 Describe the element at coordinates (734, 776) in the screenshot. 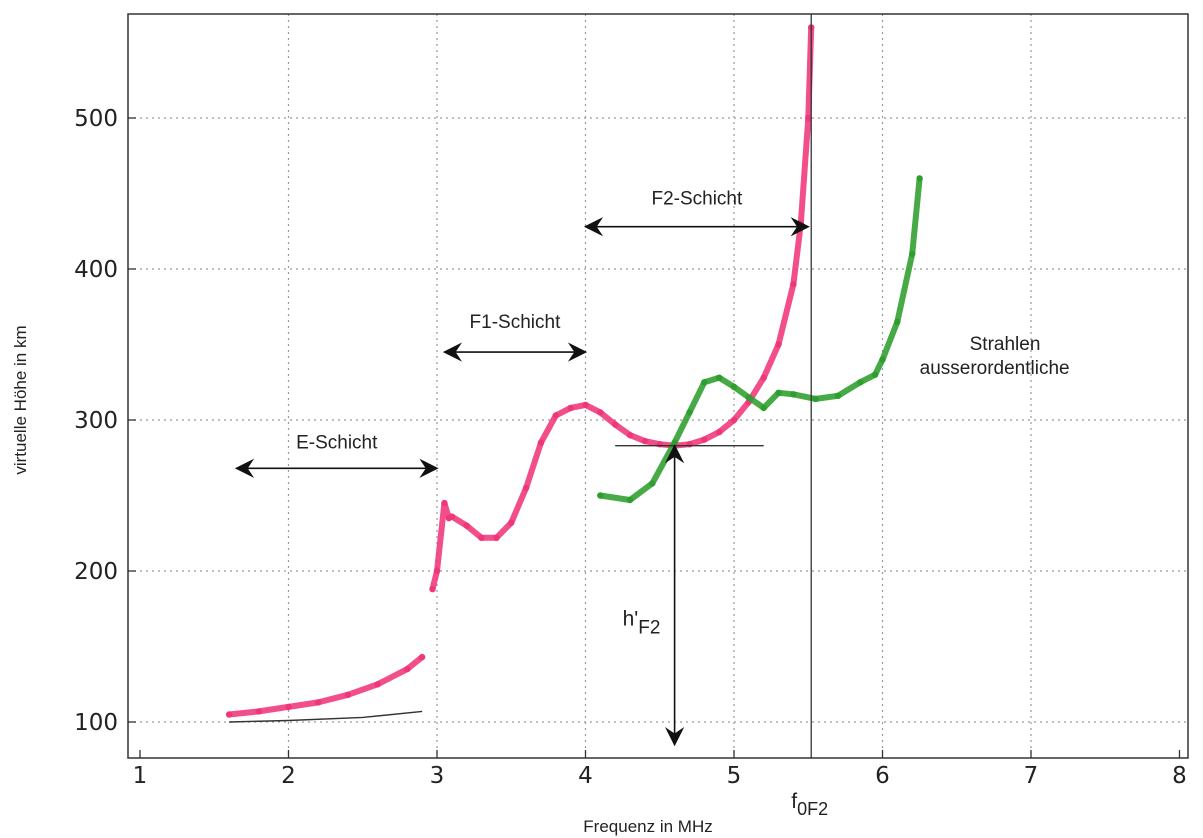

I see `x-tick-label-4: 5` at that location.